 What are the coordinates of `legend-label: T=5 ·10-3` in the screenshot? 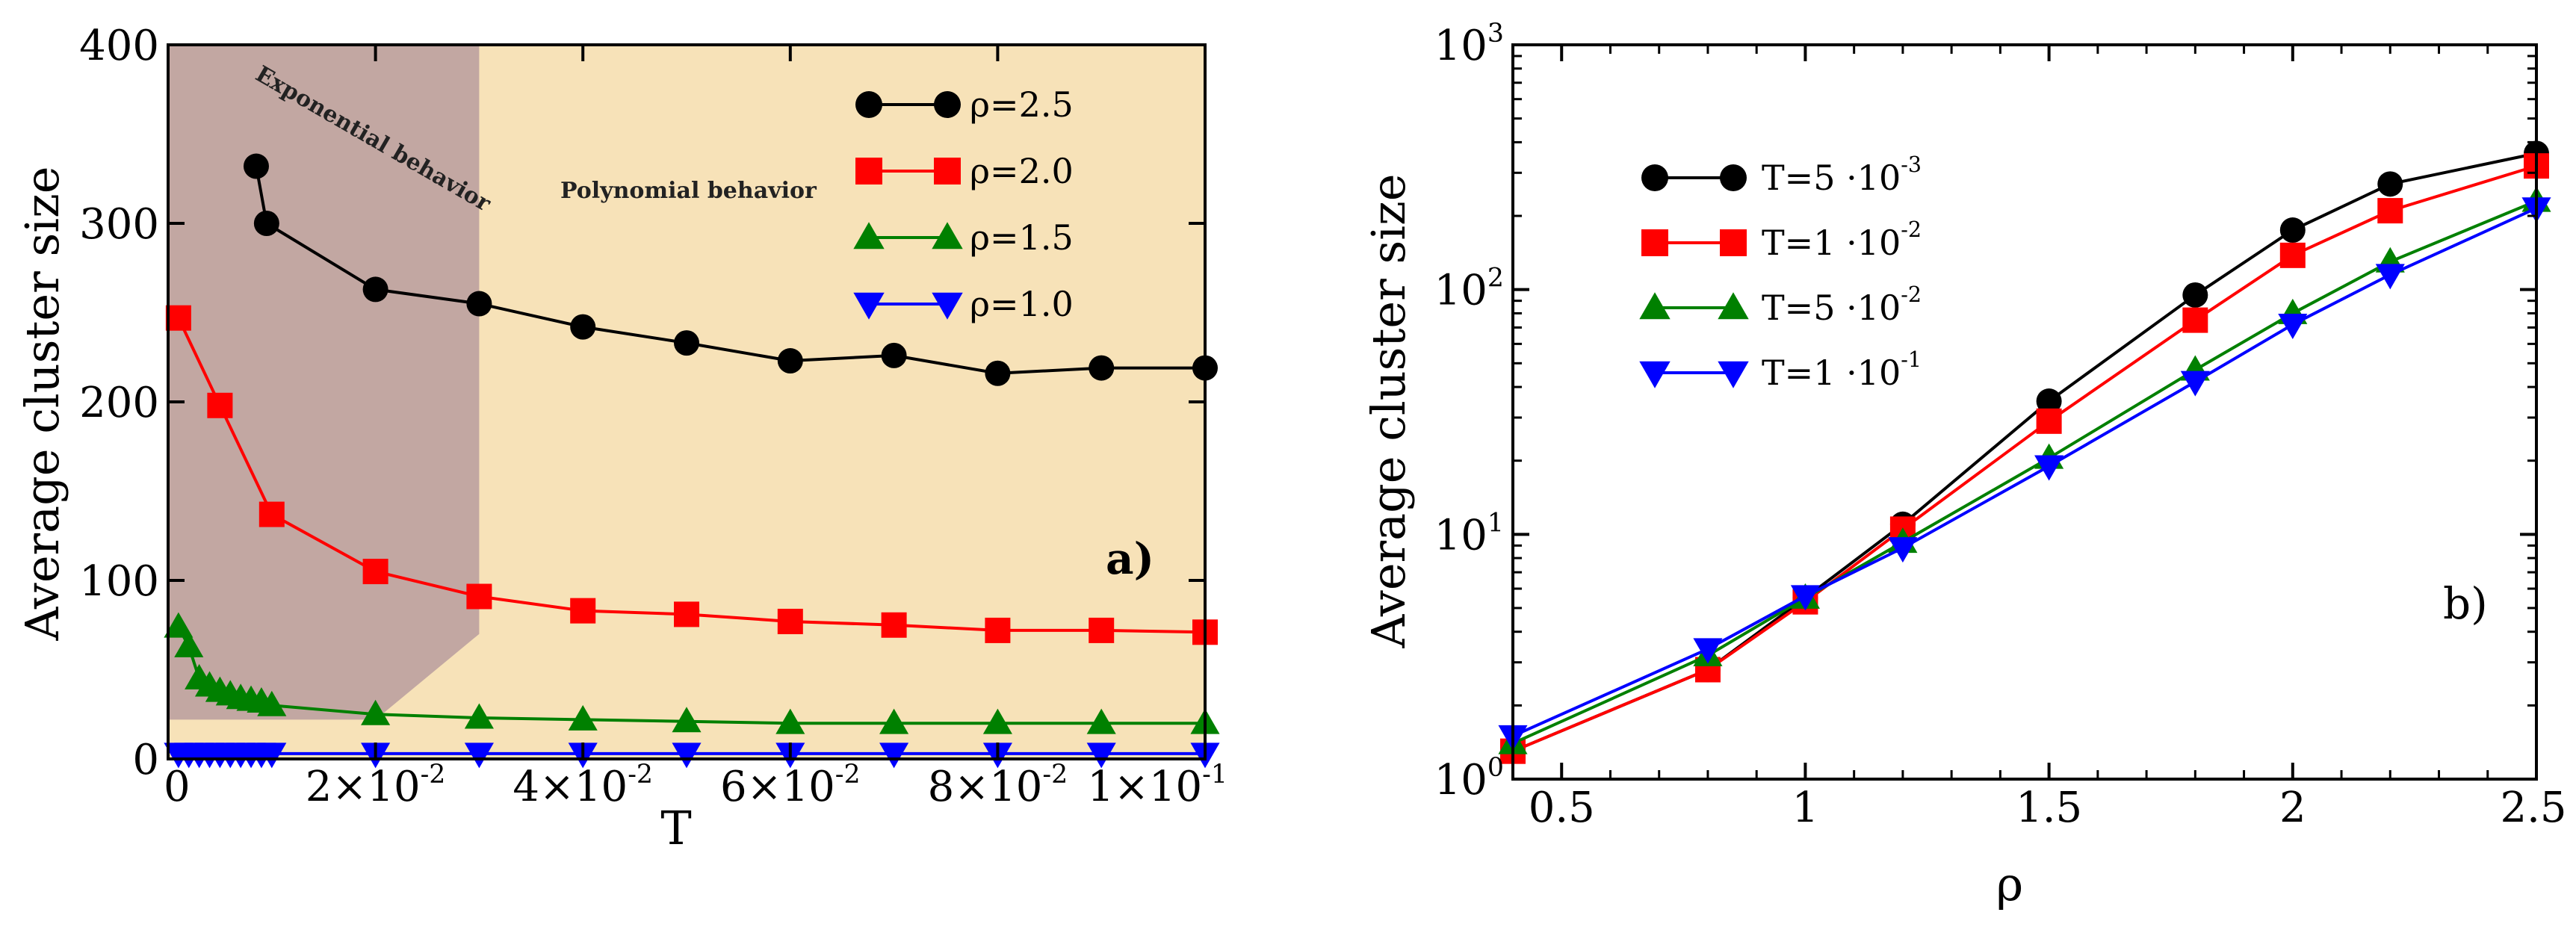 It's located at (1842, 175).